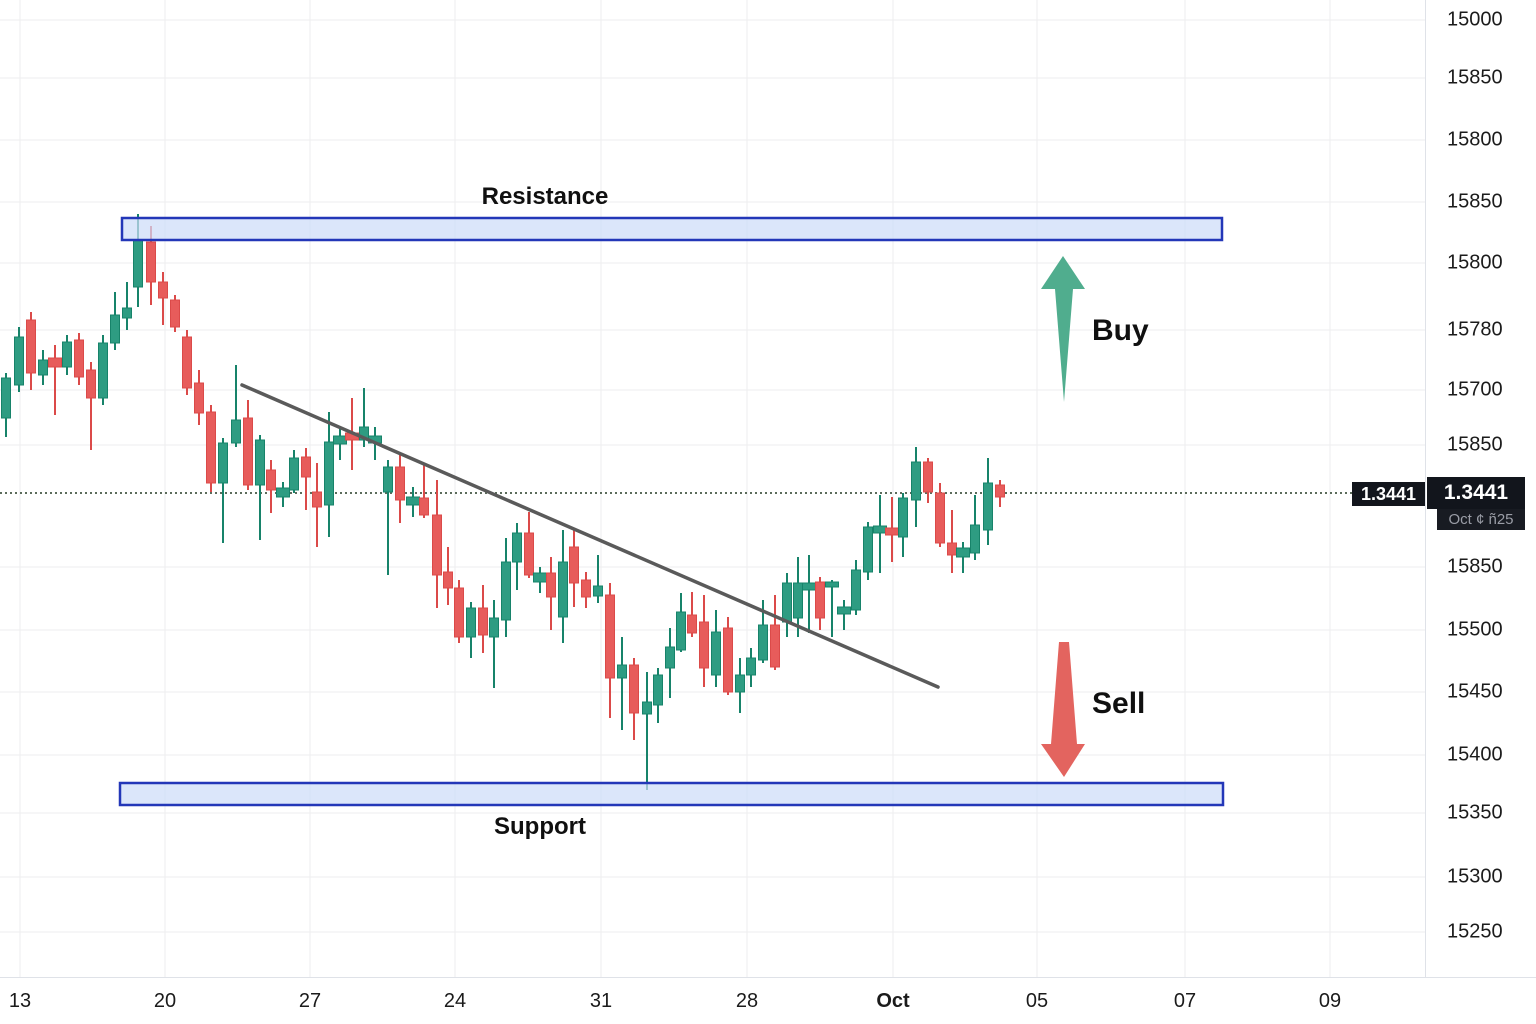 The height and width of the screenshot is (1024, 1536). What do you see at coordinates (1475, 691) in the screenshot?
I see `price-axis-label: 15450` at bounding box center [1475, 691].